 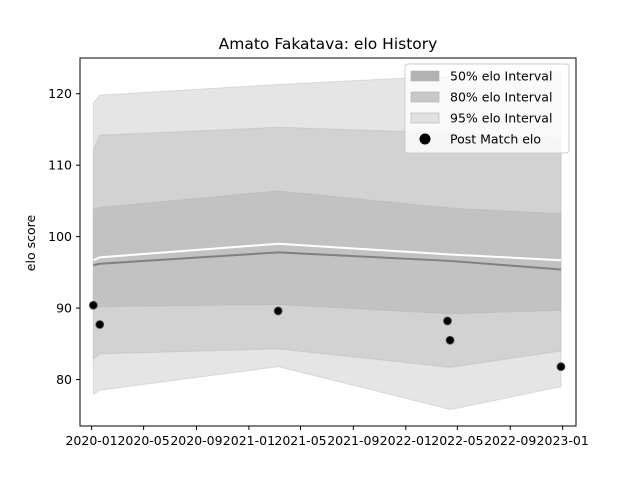 I want to click on x-tick-label: 2022-01, so click(x=406, y=440).